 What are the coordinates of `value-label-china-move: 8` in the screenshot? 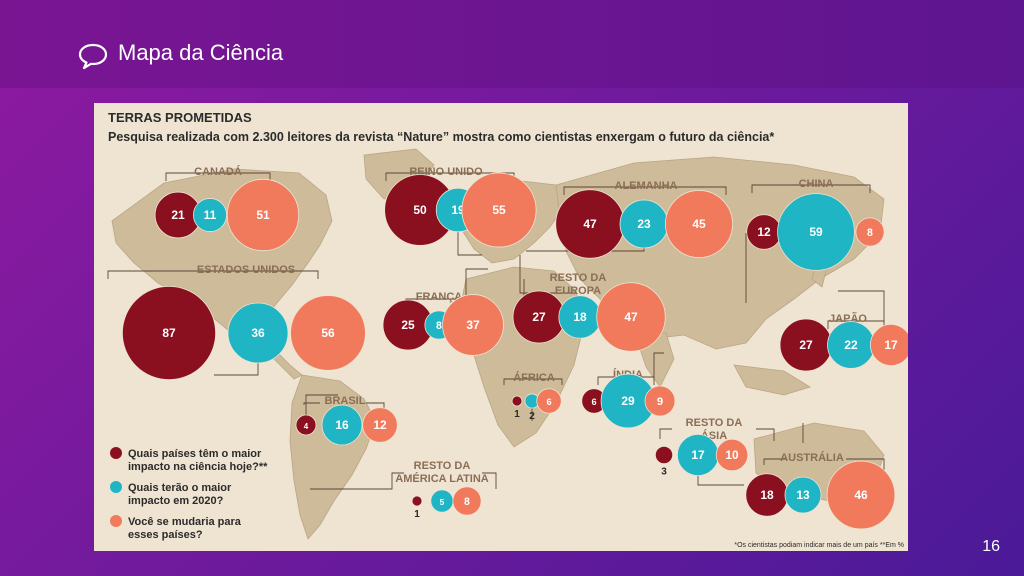 It's located at (870, 233).